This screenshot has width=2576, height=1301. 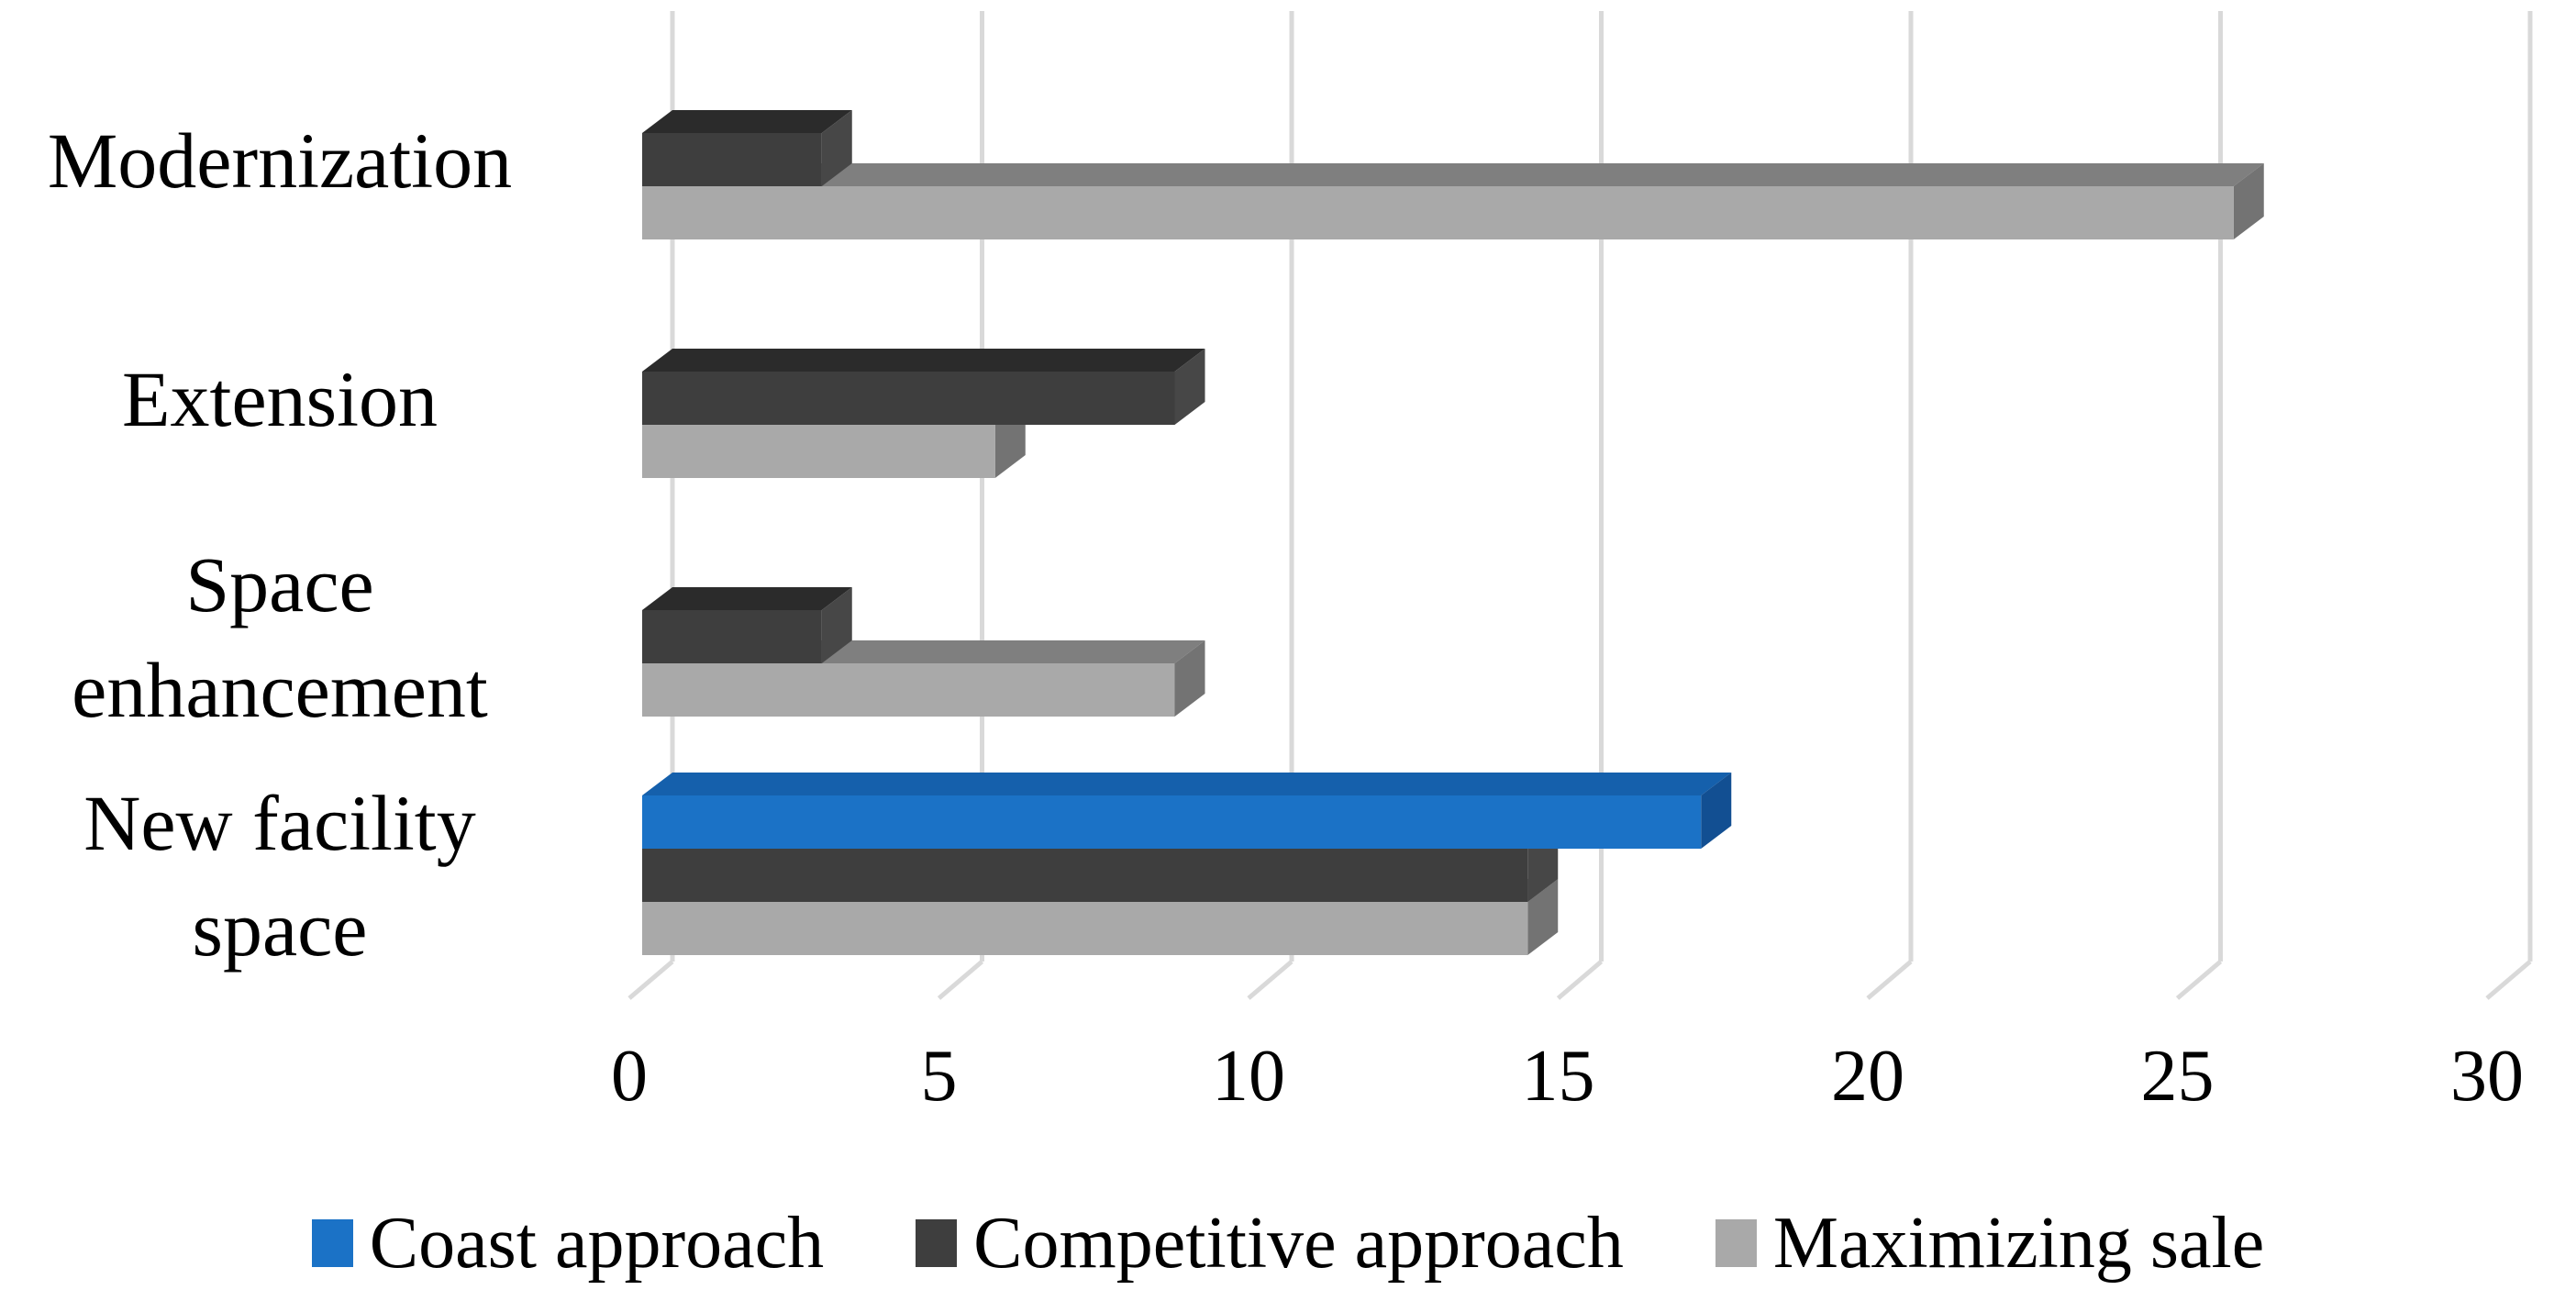 I want to click on legend-label: Competitive approach, so click(x=1298, y=1243).